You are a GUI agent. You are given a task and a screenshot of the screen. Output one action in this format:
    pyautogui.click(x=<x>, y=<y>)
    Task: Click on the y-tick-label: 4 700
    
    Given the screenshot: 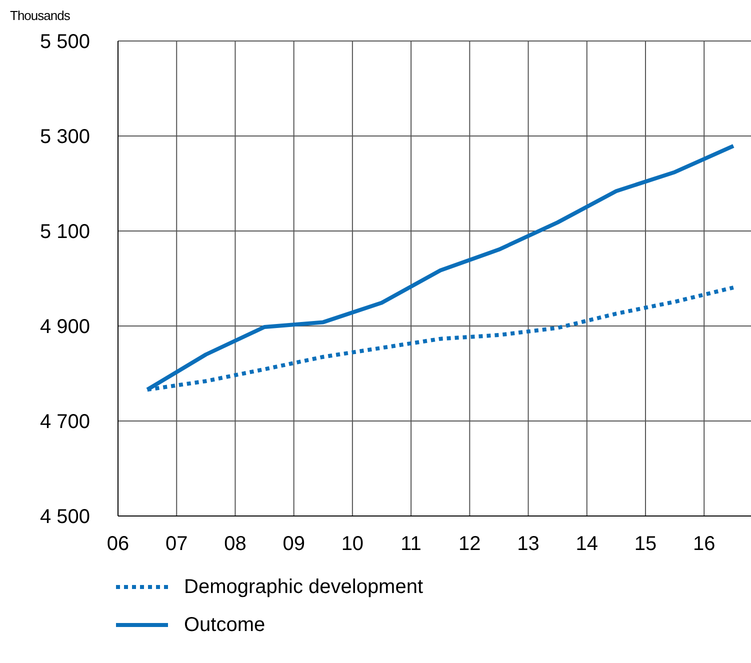 What is the action you would take?
    pyautogui.click(x=65, y=422)
    